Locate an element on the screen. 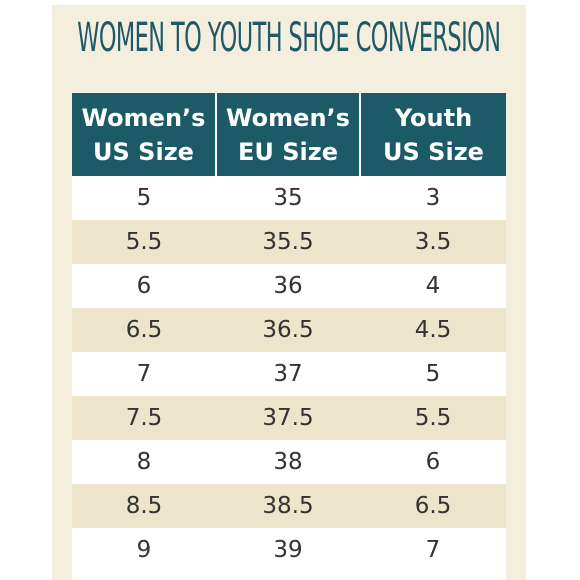 This screenshot has width=580, height=580. womens-eu-size-cell: 35.5 is located at coordinates (288, 242).